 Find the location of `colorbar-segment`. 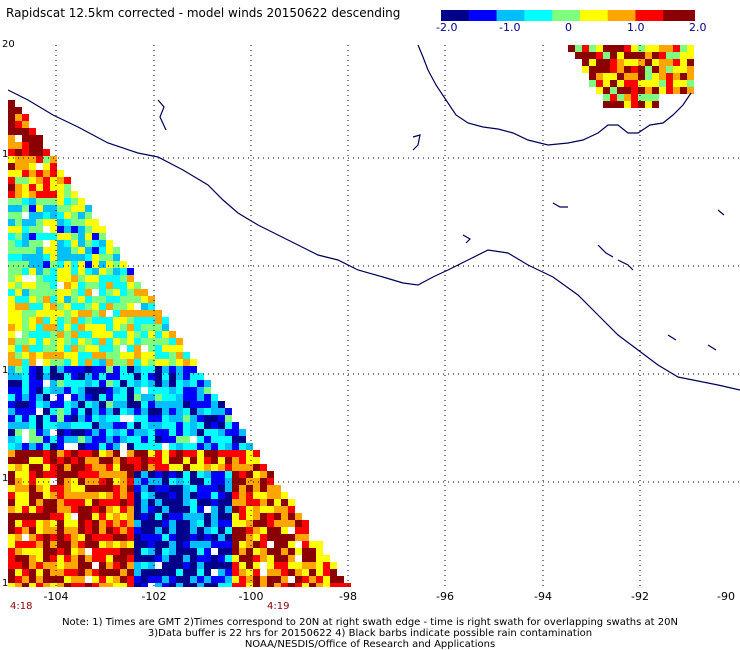

colorbar-segment is located at coordinates (638, 15).